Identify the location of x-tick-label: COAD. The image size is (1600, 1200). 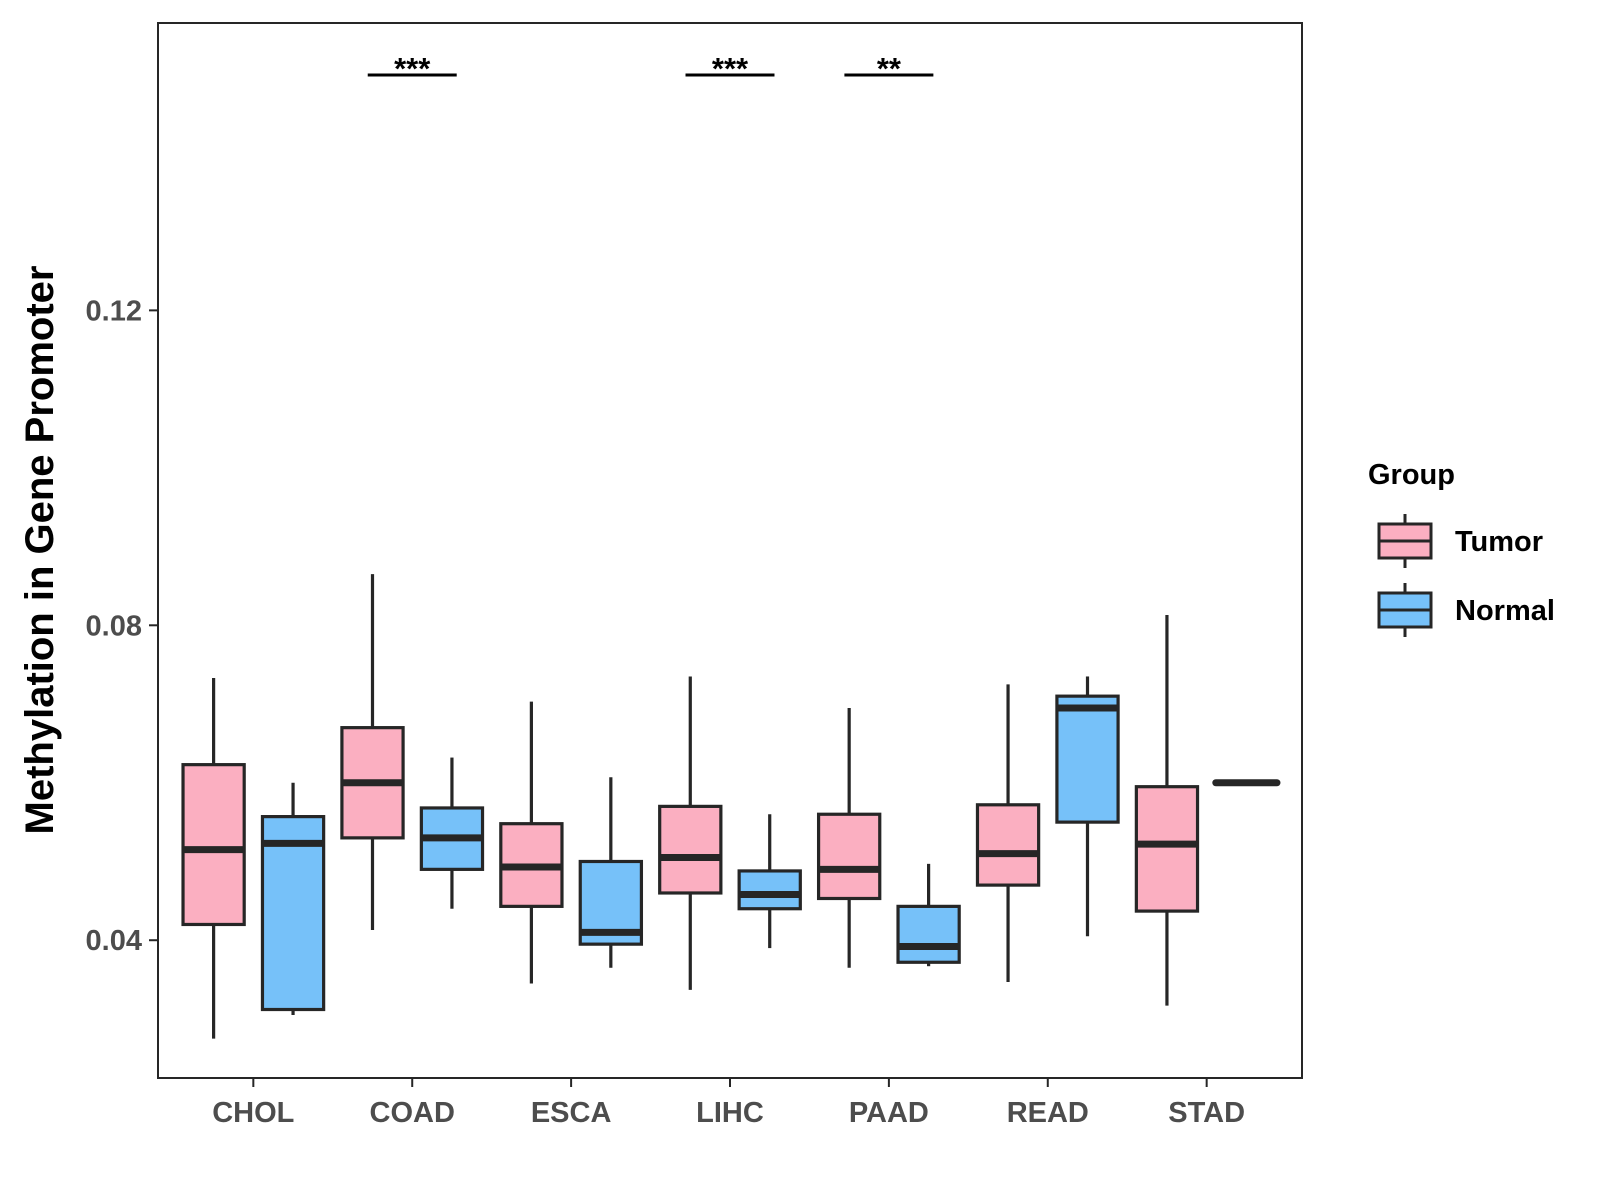
(412, 1113).